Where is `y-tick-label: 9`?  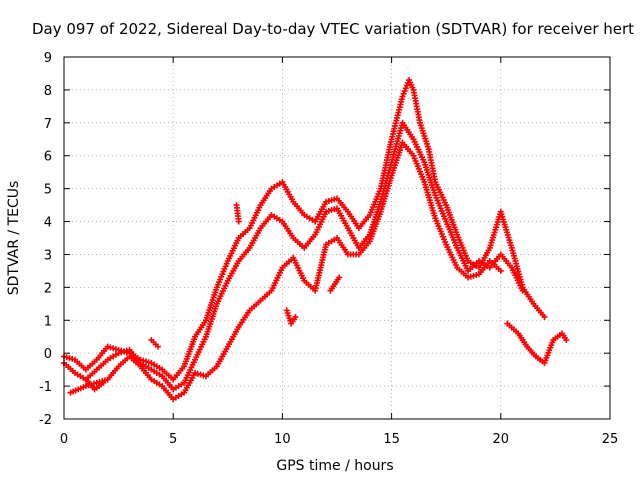 y-tick-label: 9 is located at coordinates (48, 58).